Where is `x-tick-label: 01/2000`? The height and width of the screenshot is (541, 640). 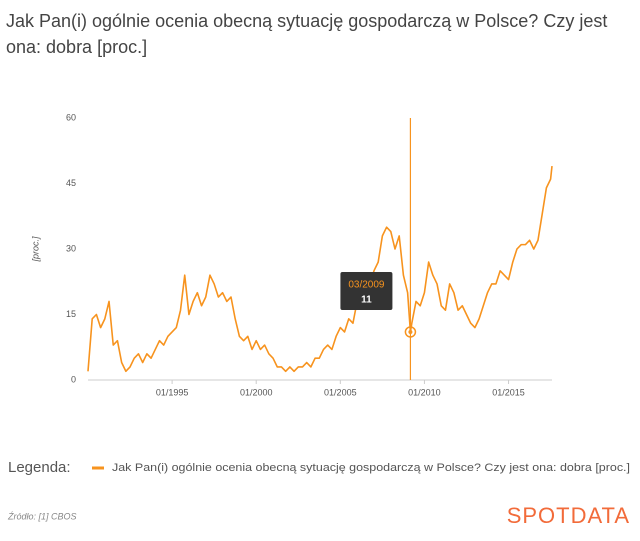 x-tick-label: 01/2000 is located at coordinates (256, 392).